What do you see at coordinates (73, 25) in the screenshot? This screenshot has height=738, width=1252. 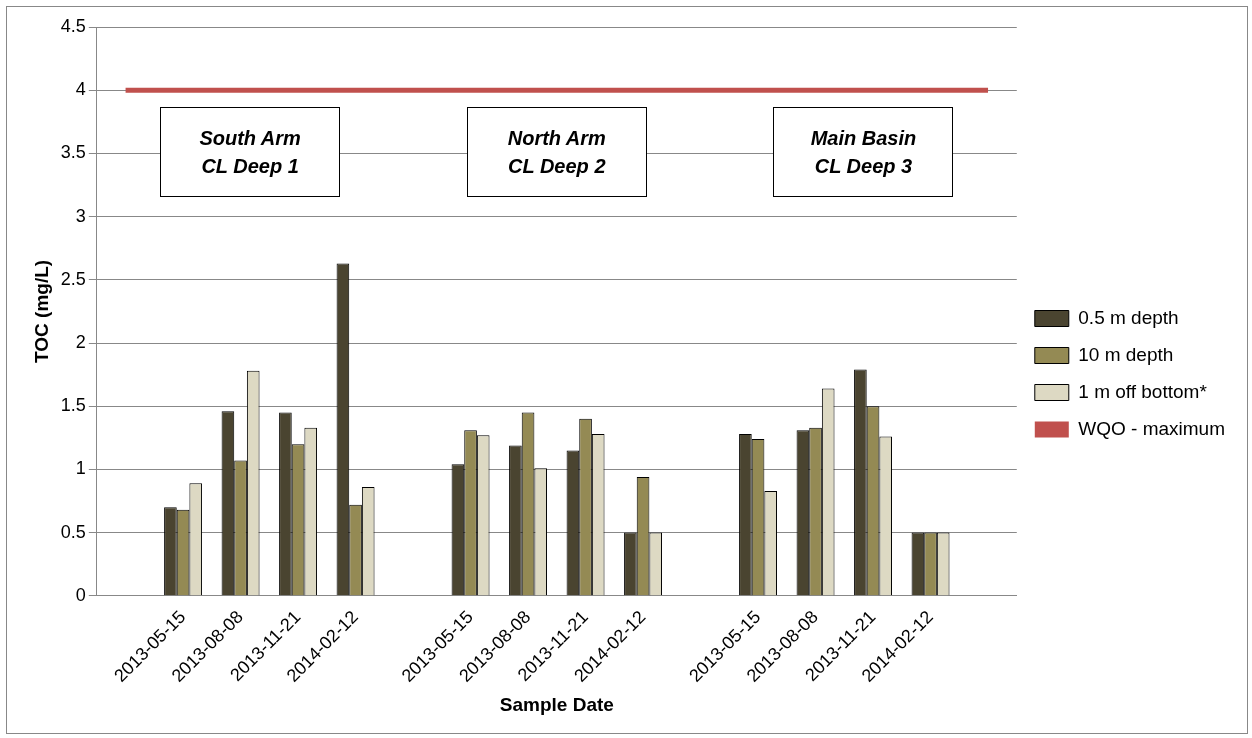 I see `y-tick-label: 4.5` at bounding box center [73, 25].